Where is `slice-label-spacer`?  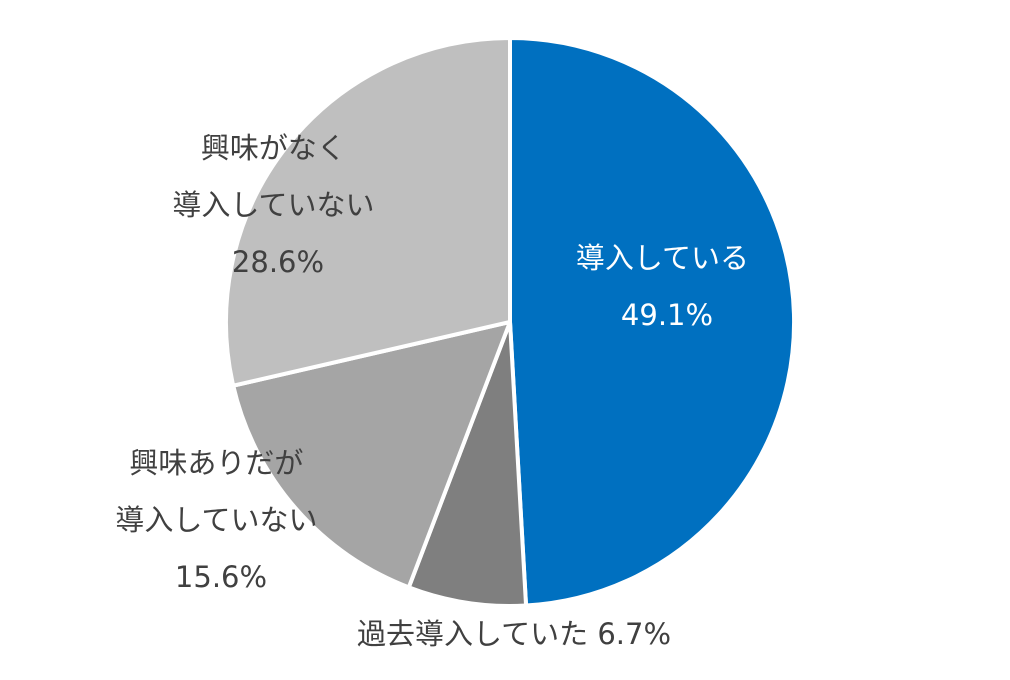
slice-label-spacer is located at coordinates (592, 634).